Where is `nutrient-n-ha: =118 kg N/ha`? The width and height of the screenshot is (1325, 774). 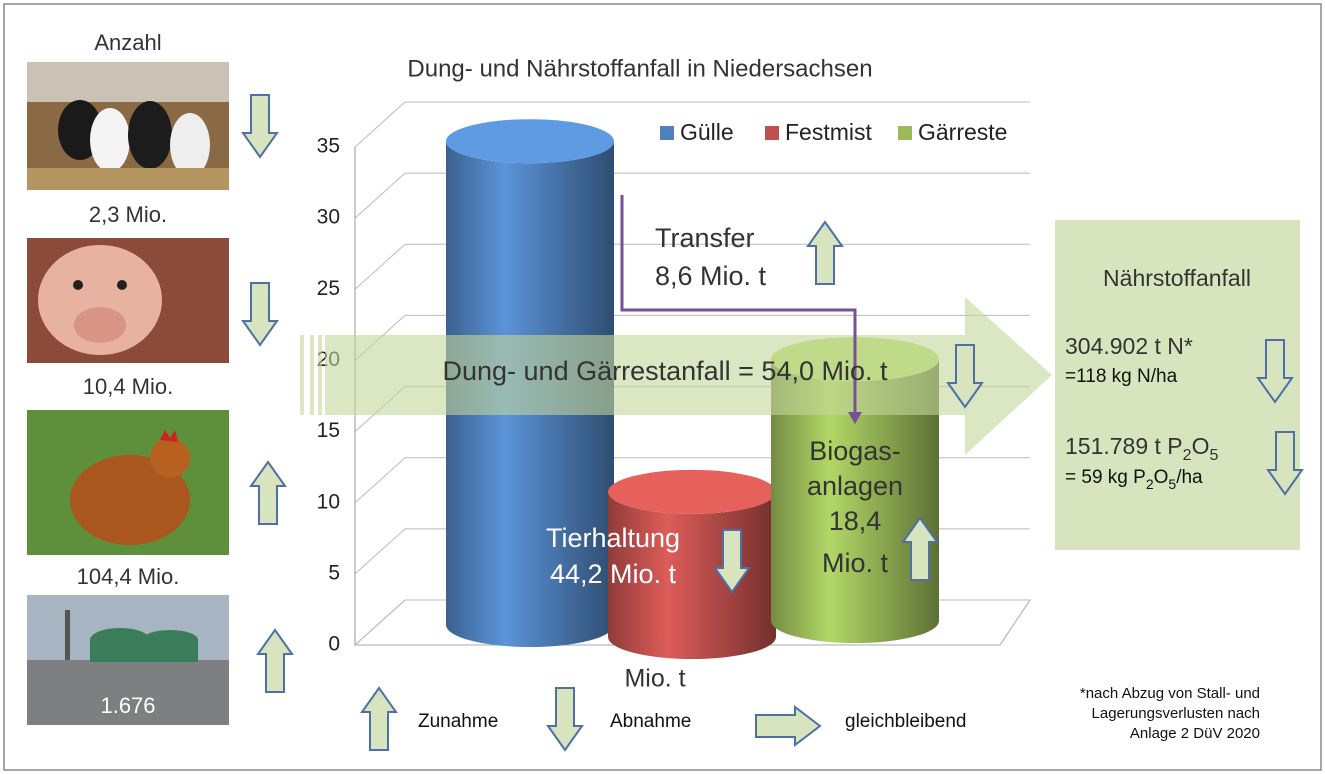
nutrient-n-ha: =118 kg N/ha is located at coordinates (1121, 376).